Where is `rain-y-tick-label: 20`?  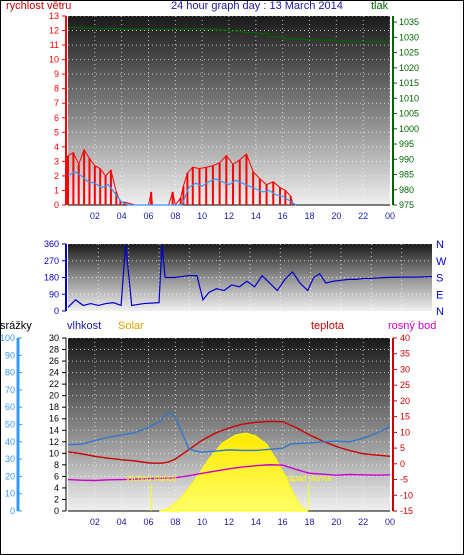 rain-y-tick-label: 20 is located at coordinates (10, 476).